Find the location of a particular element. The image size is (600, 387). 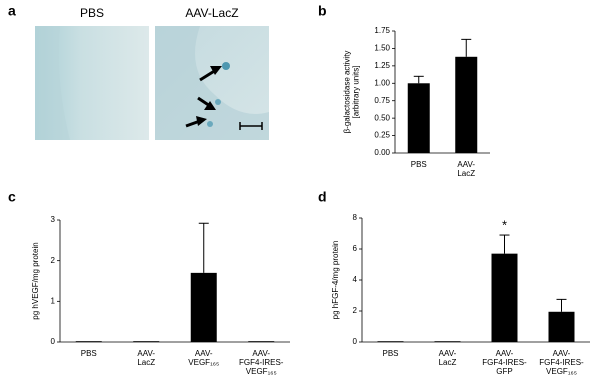

annotation: * is located at coordinates (504, 224).